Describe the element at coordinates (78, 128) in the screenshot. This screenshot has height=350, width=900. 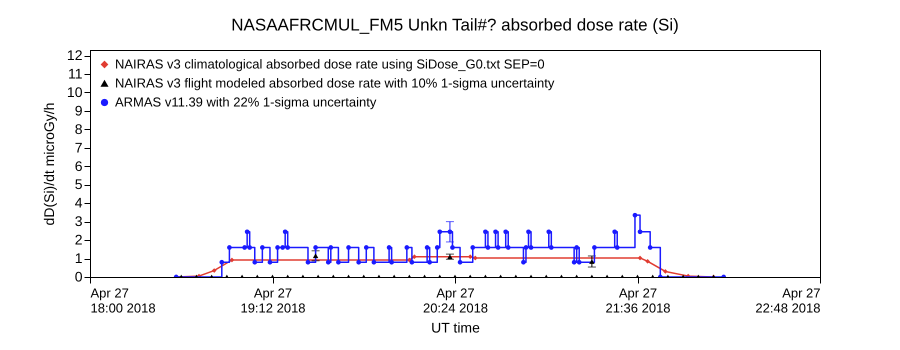
I see `y-tick-label: 8` at that location.